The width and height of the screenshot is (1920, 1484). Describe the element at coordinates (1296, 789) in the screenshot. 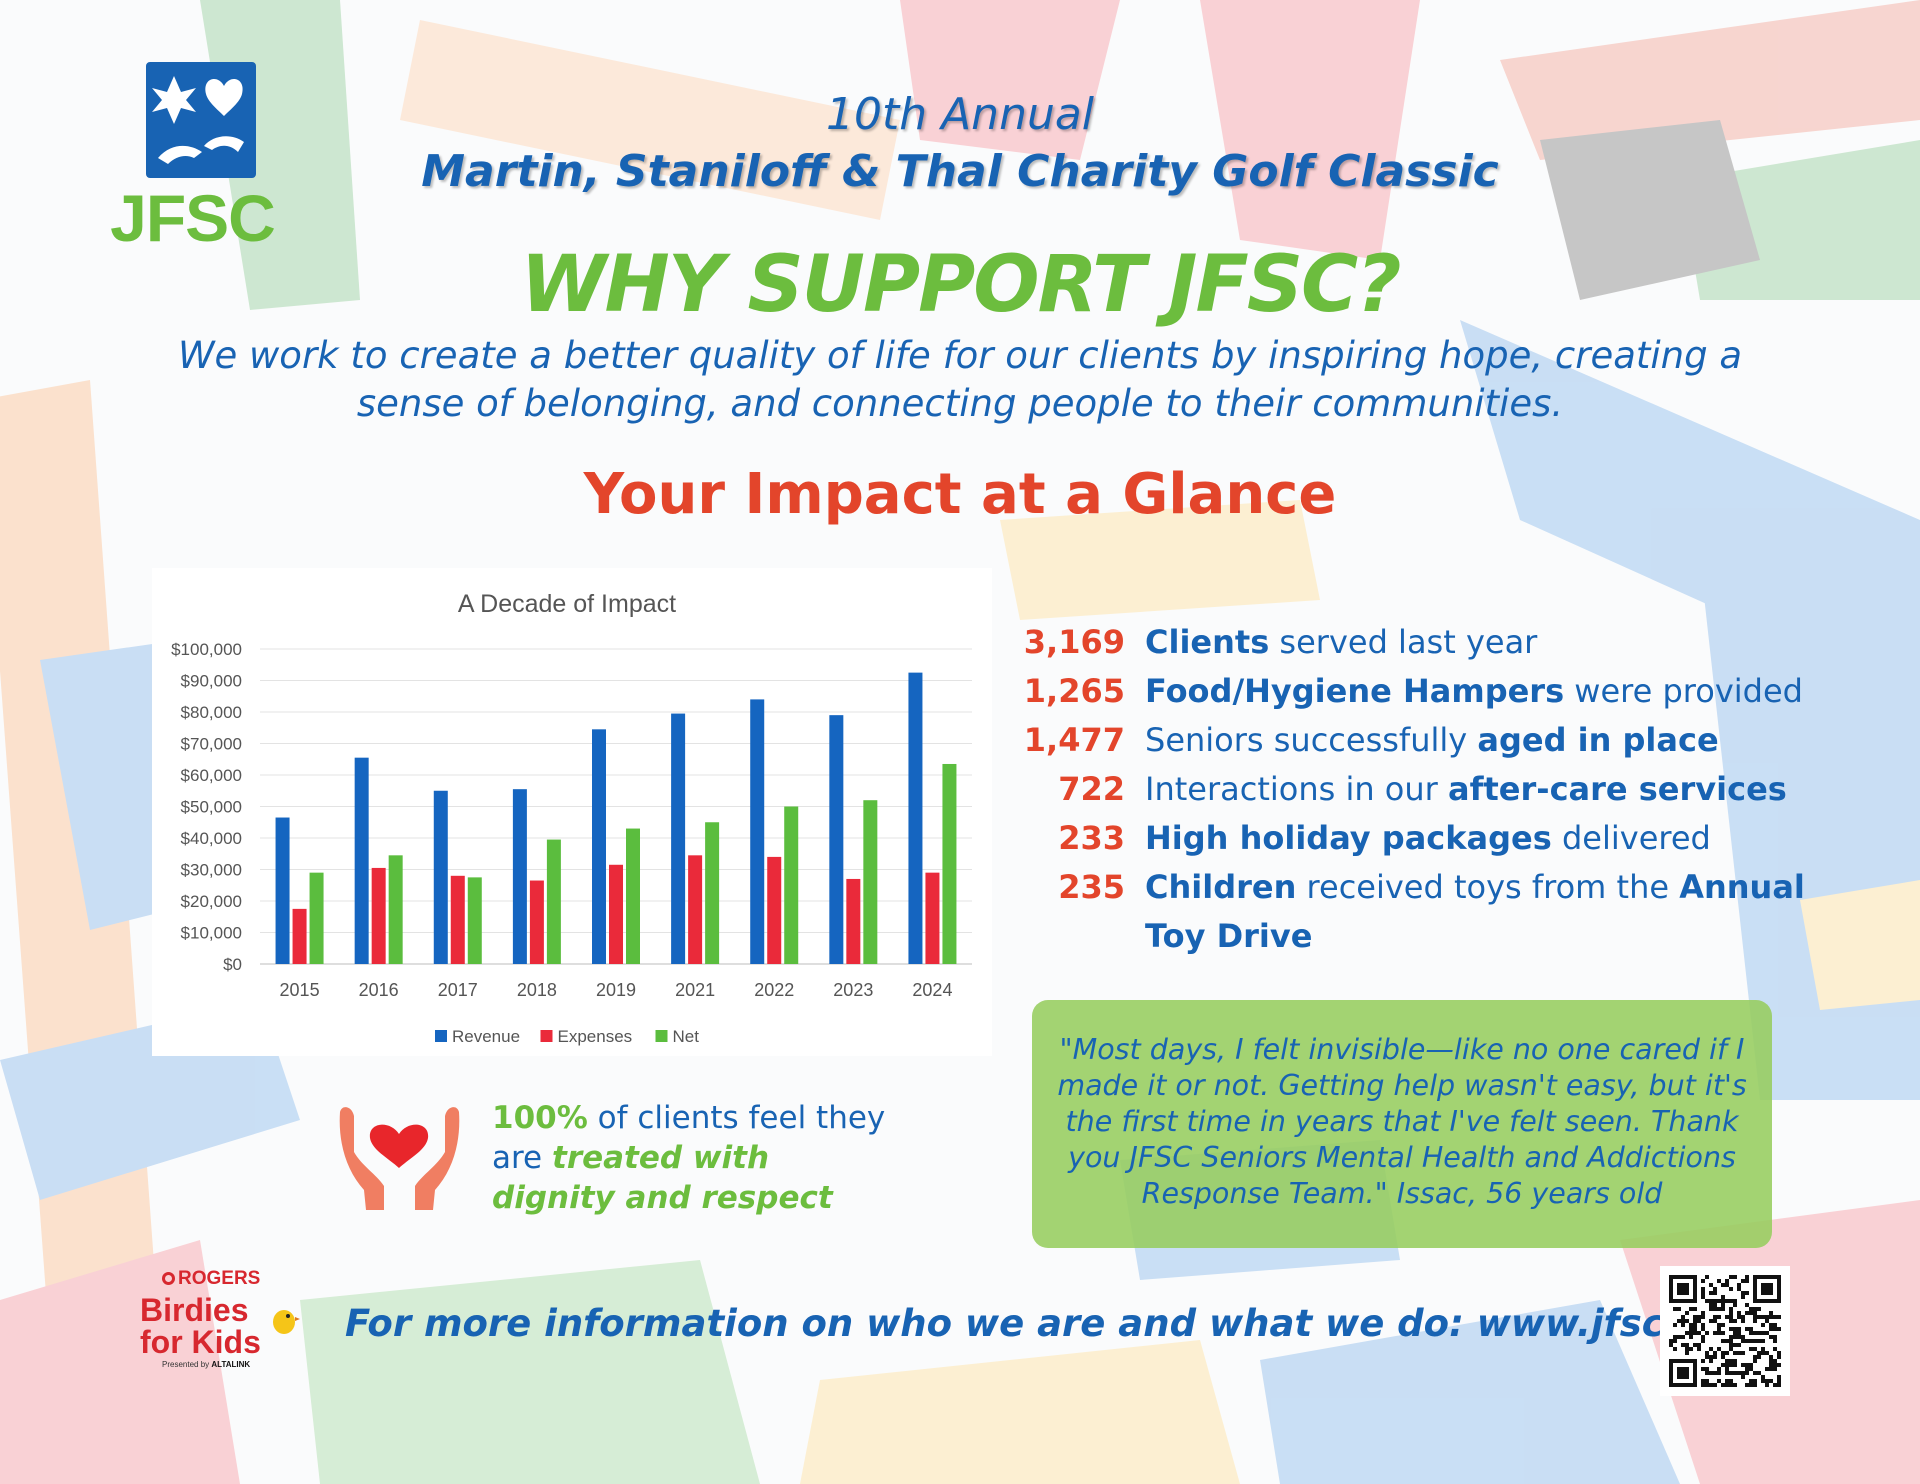

I see `stat-text-plain: Interactions in our` at that location.